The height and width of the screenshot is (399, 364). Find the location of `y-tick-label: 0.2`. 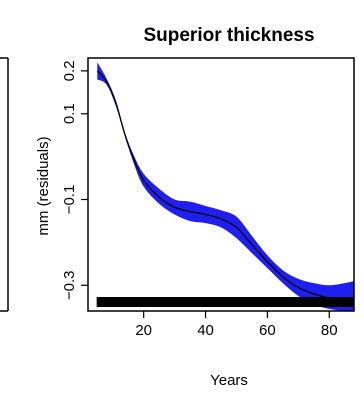

y-tick-label: 0.2 is located at coordinates (69, 70).